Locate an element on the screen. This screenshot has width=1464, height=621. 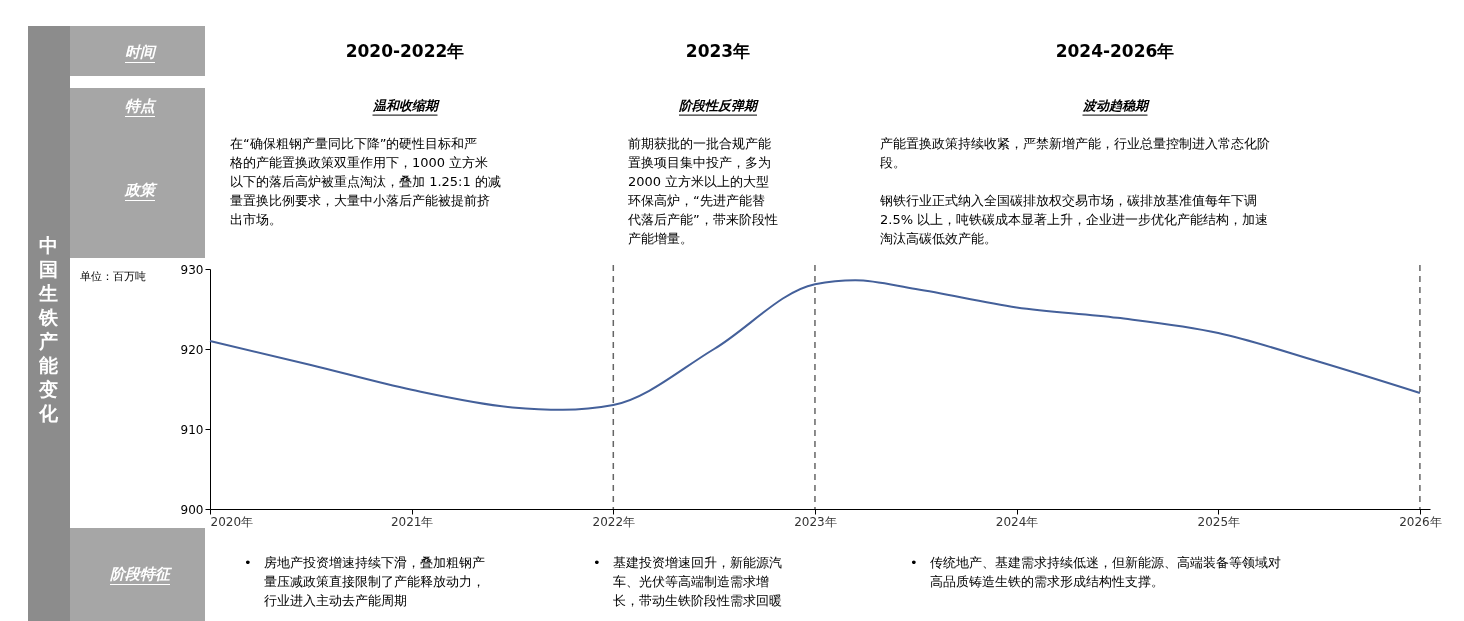
text: 产能置换政策持续收紧，严禁新增产能，行业总量控制进入常态化阶段。 is located at coordinates (1075, 153).